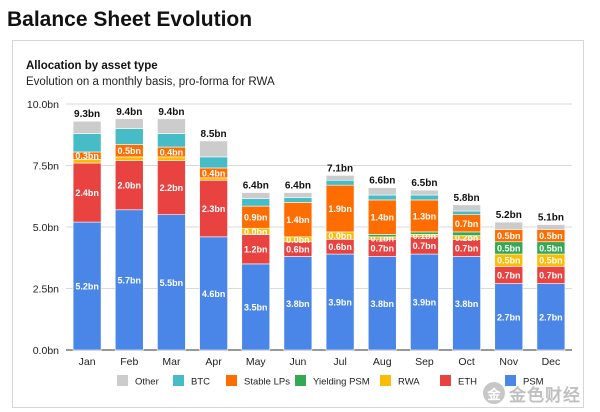 This screenshot has width=600, height=412. What do you see at coordinates (130, 19) in the screenshot?
I see `page-title: Balance Sheet Evolution` at bounding box center [130, 19].